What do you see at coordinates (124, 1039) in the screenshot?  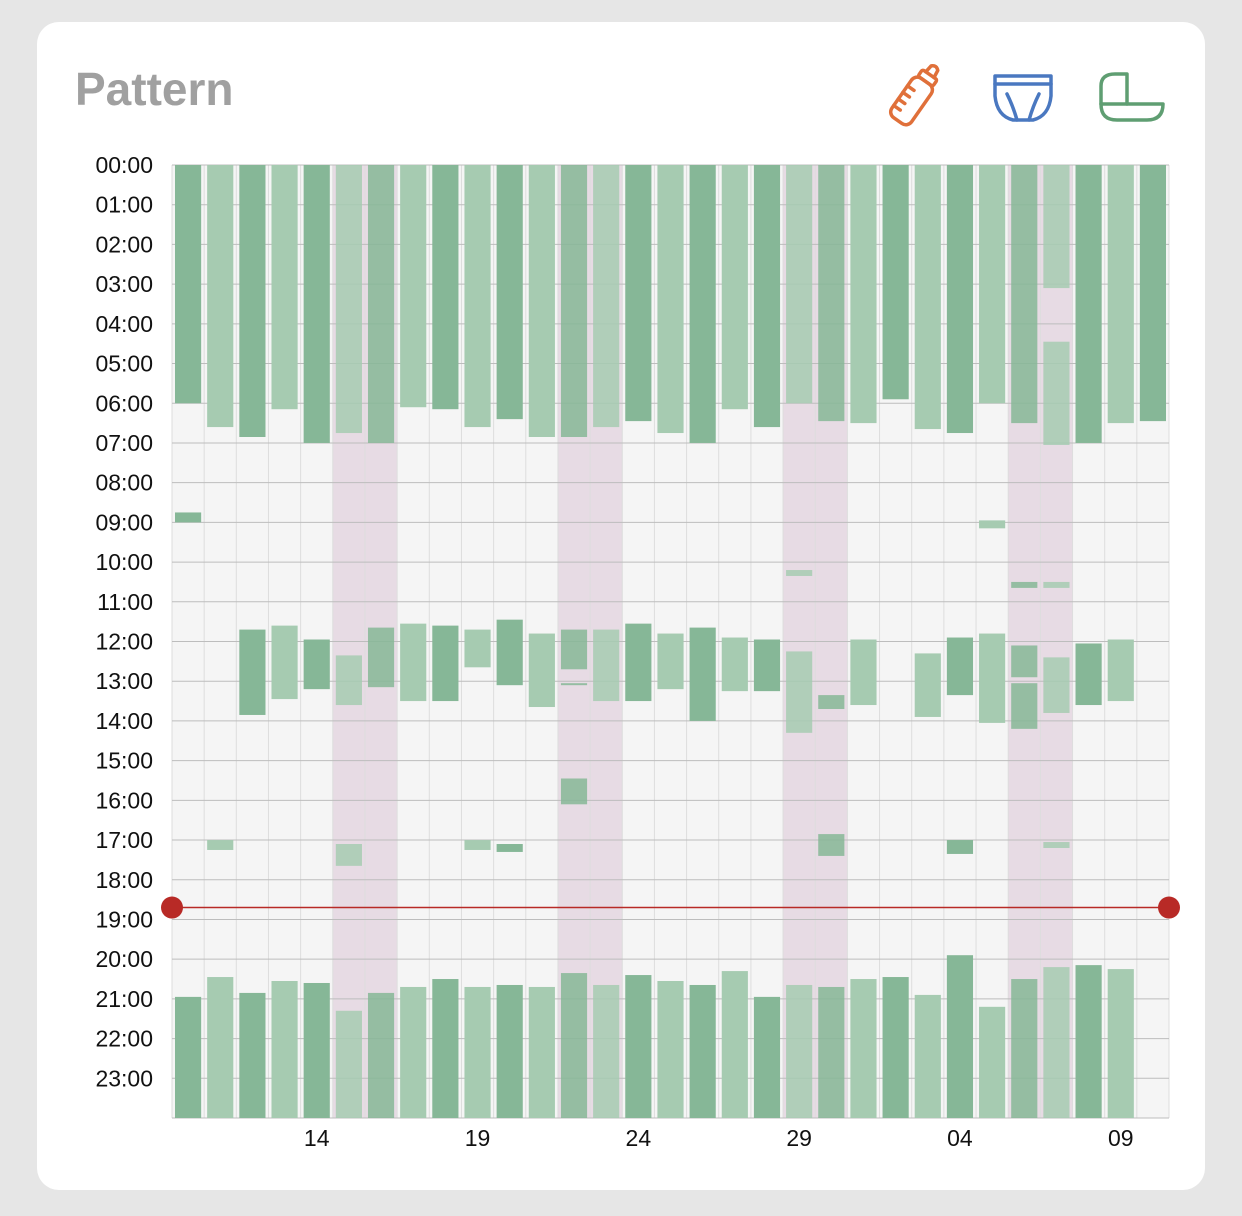 I see `y-tick-label: 22:00` at bounding box center [124, 1039].